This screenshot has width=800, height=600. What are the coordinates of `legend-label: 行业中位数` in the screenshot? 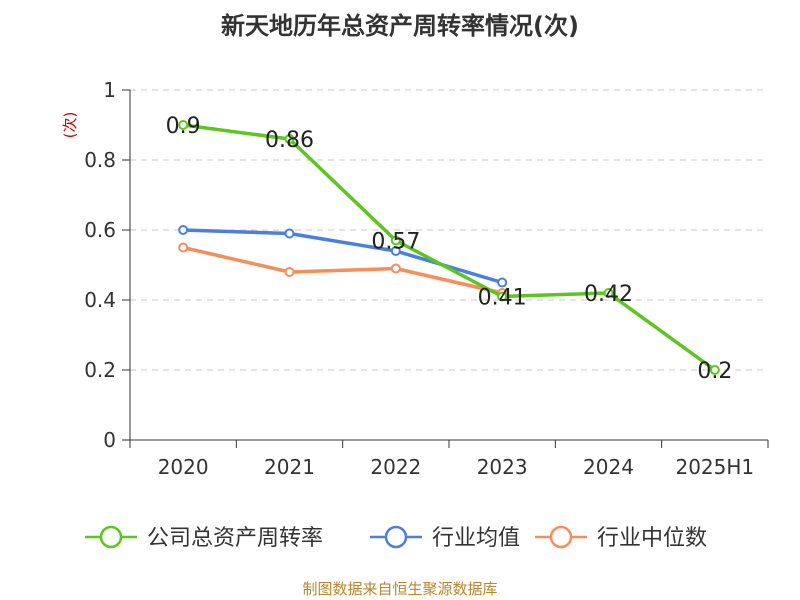 It's located at (652, 538).